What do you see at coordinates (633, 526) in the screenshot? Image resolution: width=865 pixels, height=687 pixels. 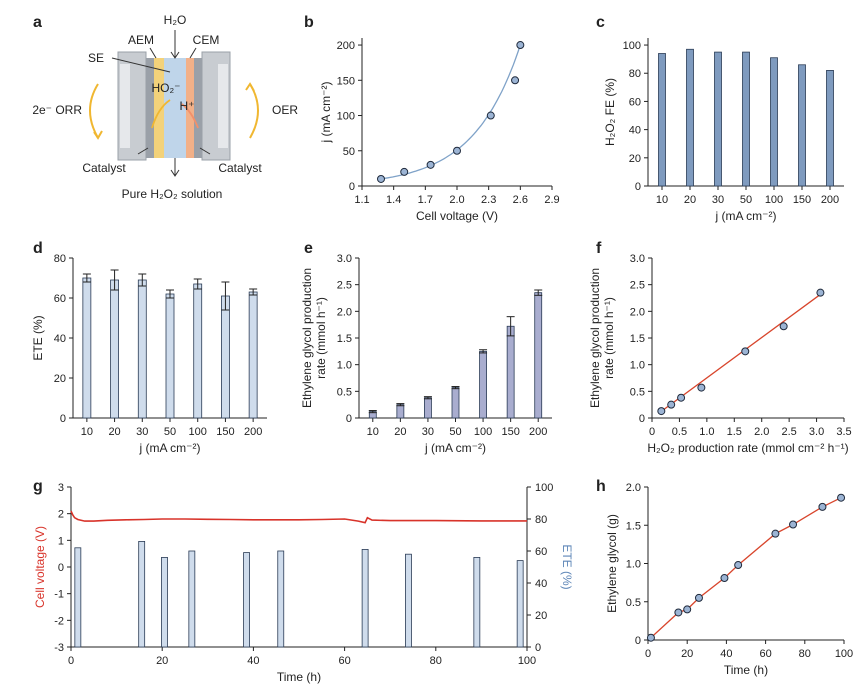 I see `y-tick-label: 1.5` at bounding box center [633, 526].